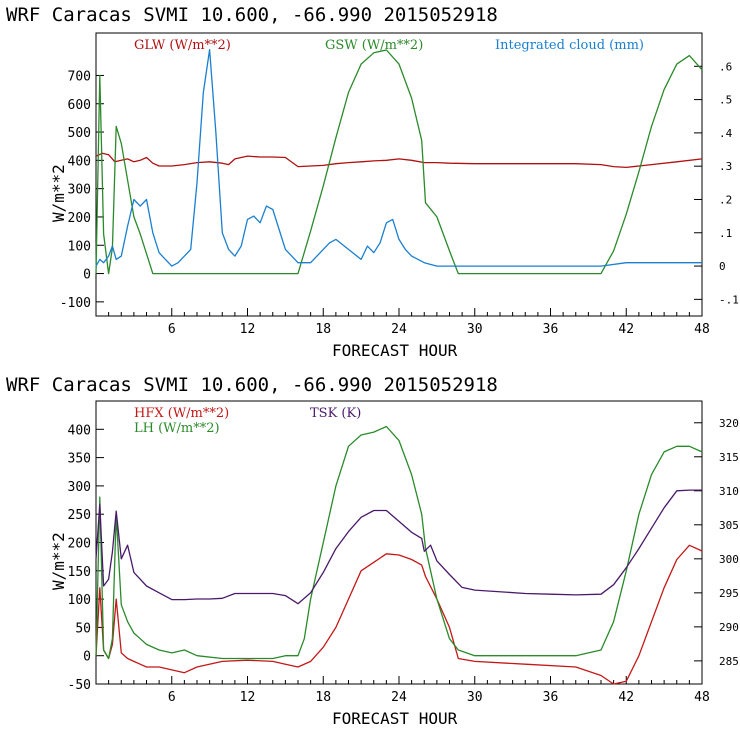 The height and width of the screenshot is (740, 740). What do you see at coordinates (551, 329) in the screenshot?
I see `top-xtick-label: 36` at bounding box center [551, 329].